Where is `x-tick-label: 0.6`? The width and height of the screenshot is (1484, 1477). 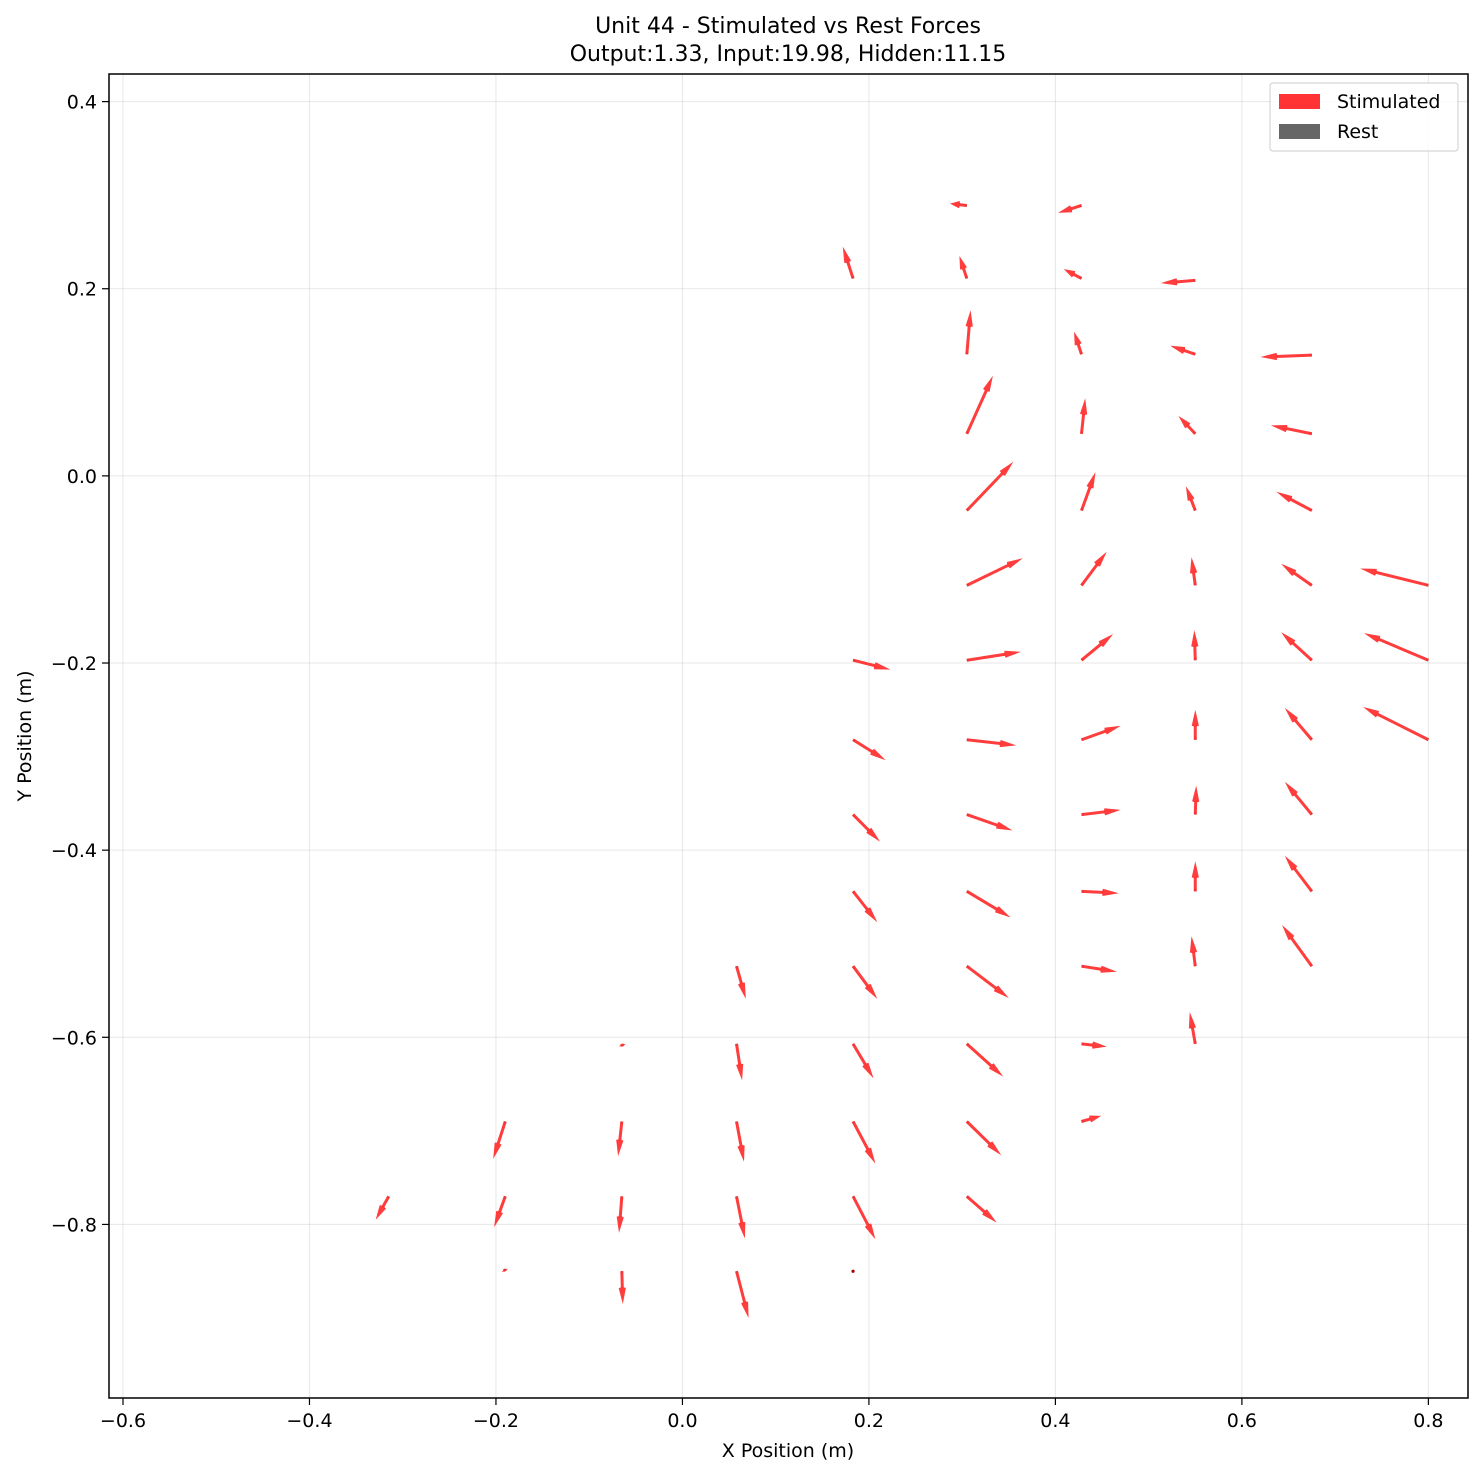
x-tick-label: 0.6 is located at coordinates (1242, 1421).